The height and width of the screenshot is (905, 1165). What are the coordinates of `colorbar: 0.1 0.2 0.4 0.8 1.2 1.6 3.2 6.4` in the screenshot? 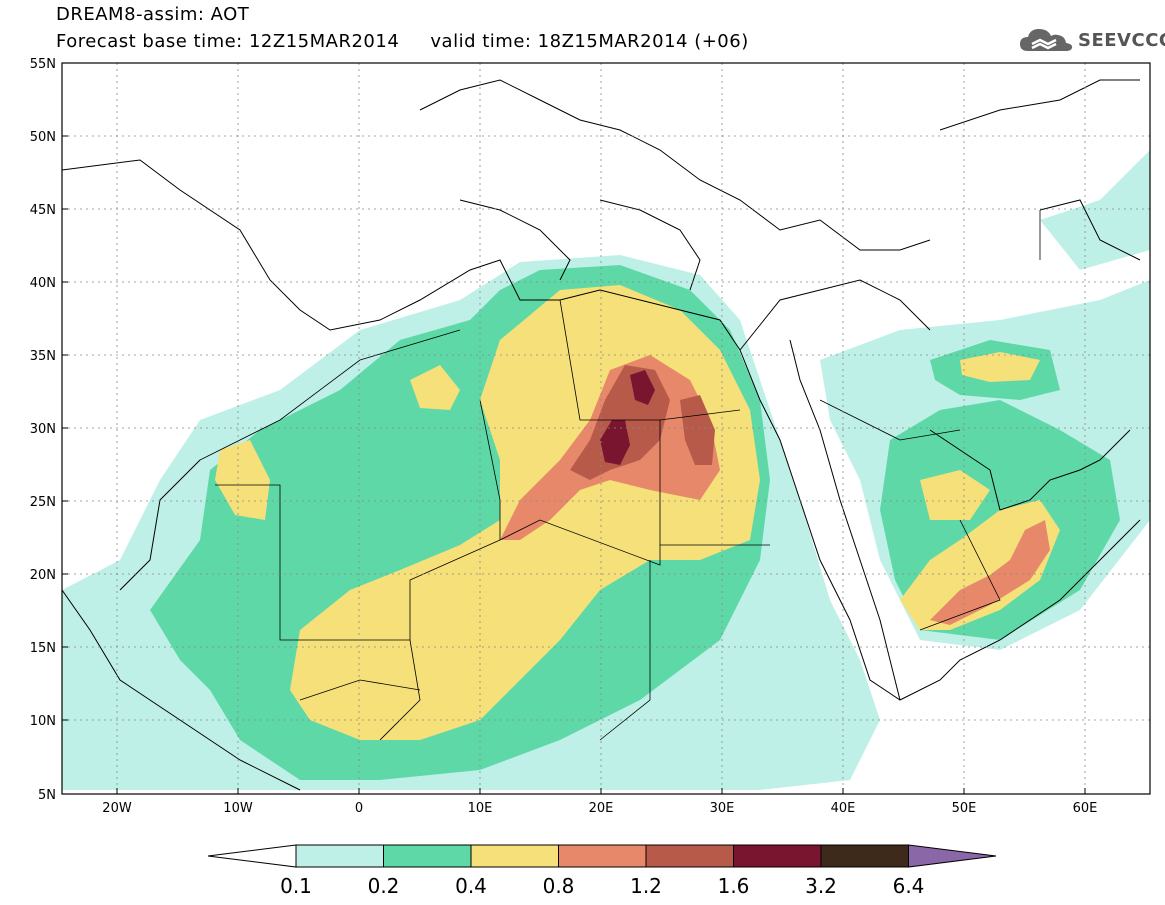 It's located at (602, 871).